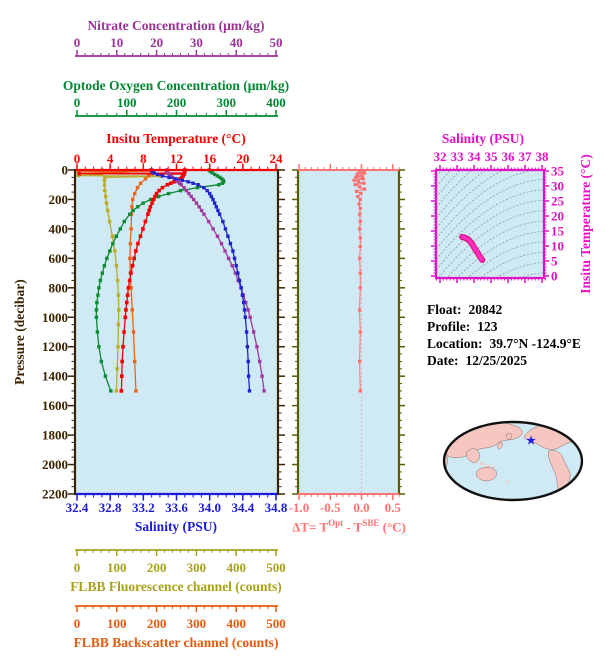 This screenshot has width=609, height=663. Describe the element at coordinates (440, 156) in the screenshot. I see `svg-text: 32` at that location.